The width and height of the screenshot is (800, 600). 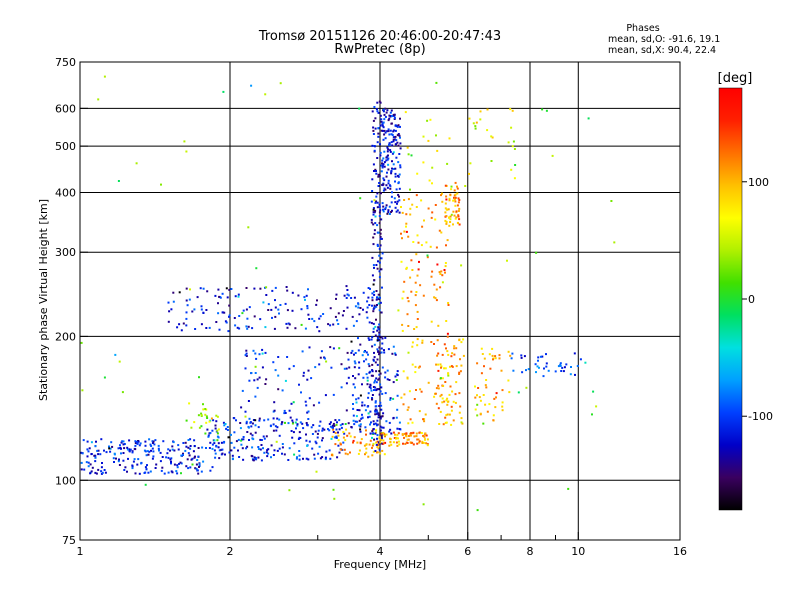 What do you see at coordinates (65, 336) in the screenshot?
I see `y-tick-label: 200` at bounding box center [65, 336].